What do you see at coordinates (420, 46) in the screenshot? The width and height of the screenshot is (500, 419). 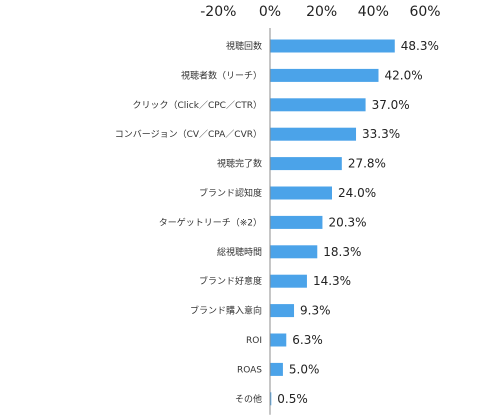 I see `value-label: 48.3%` at bounding box center [420, 46].